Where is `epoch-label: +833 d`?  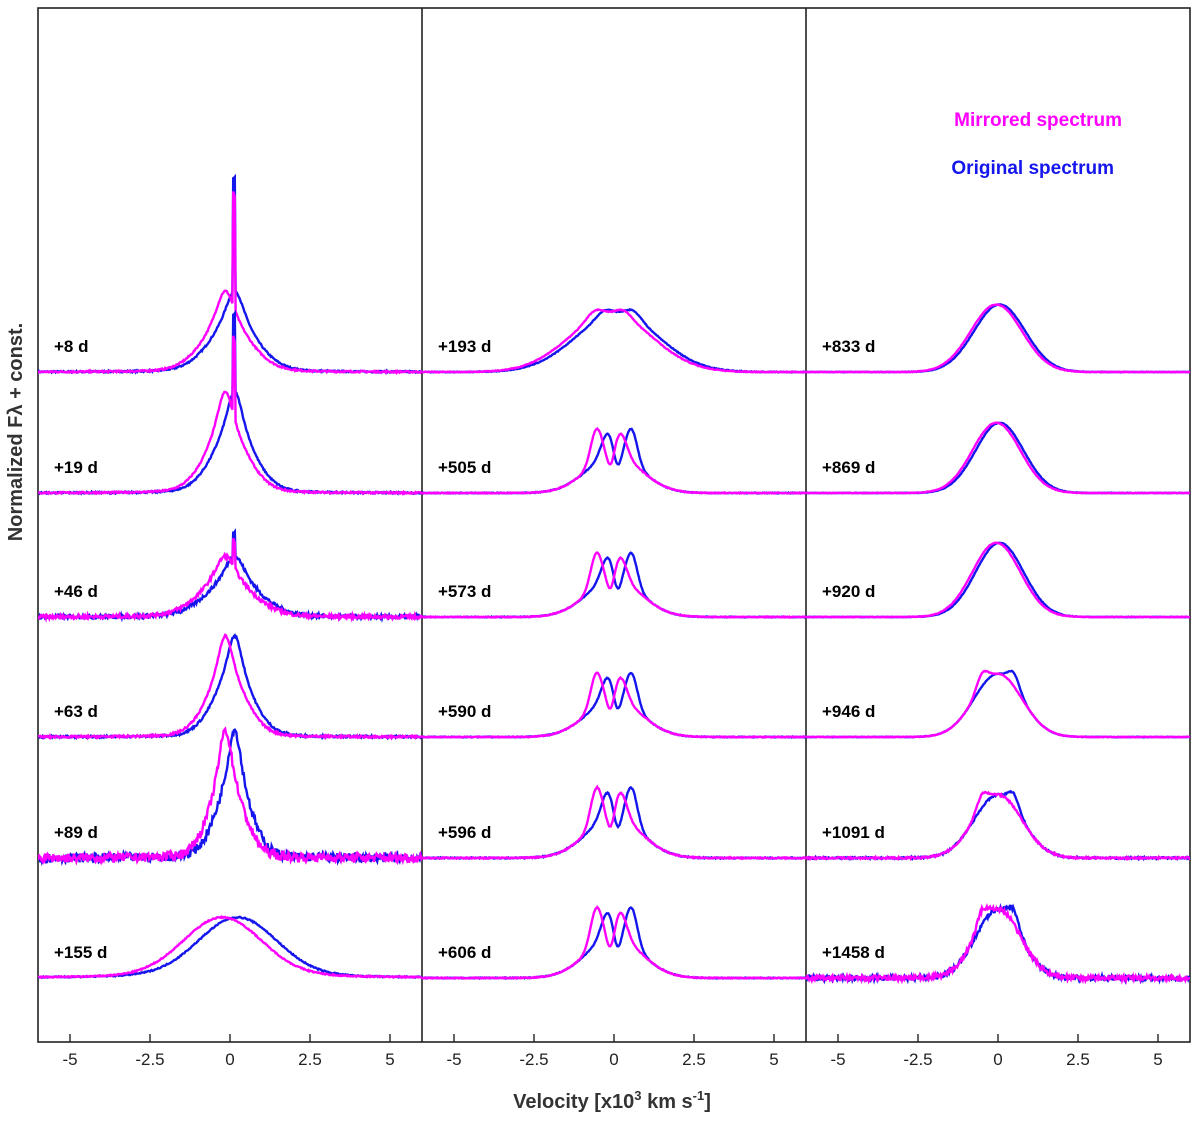 epoch-label: +833 d is located at coordinates (848, 346).